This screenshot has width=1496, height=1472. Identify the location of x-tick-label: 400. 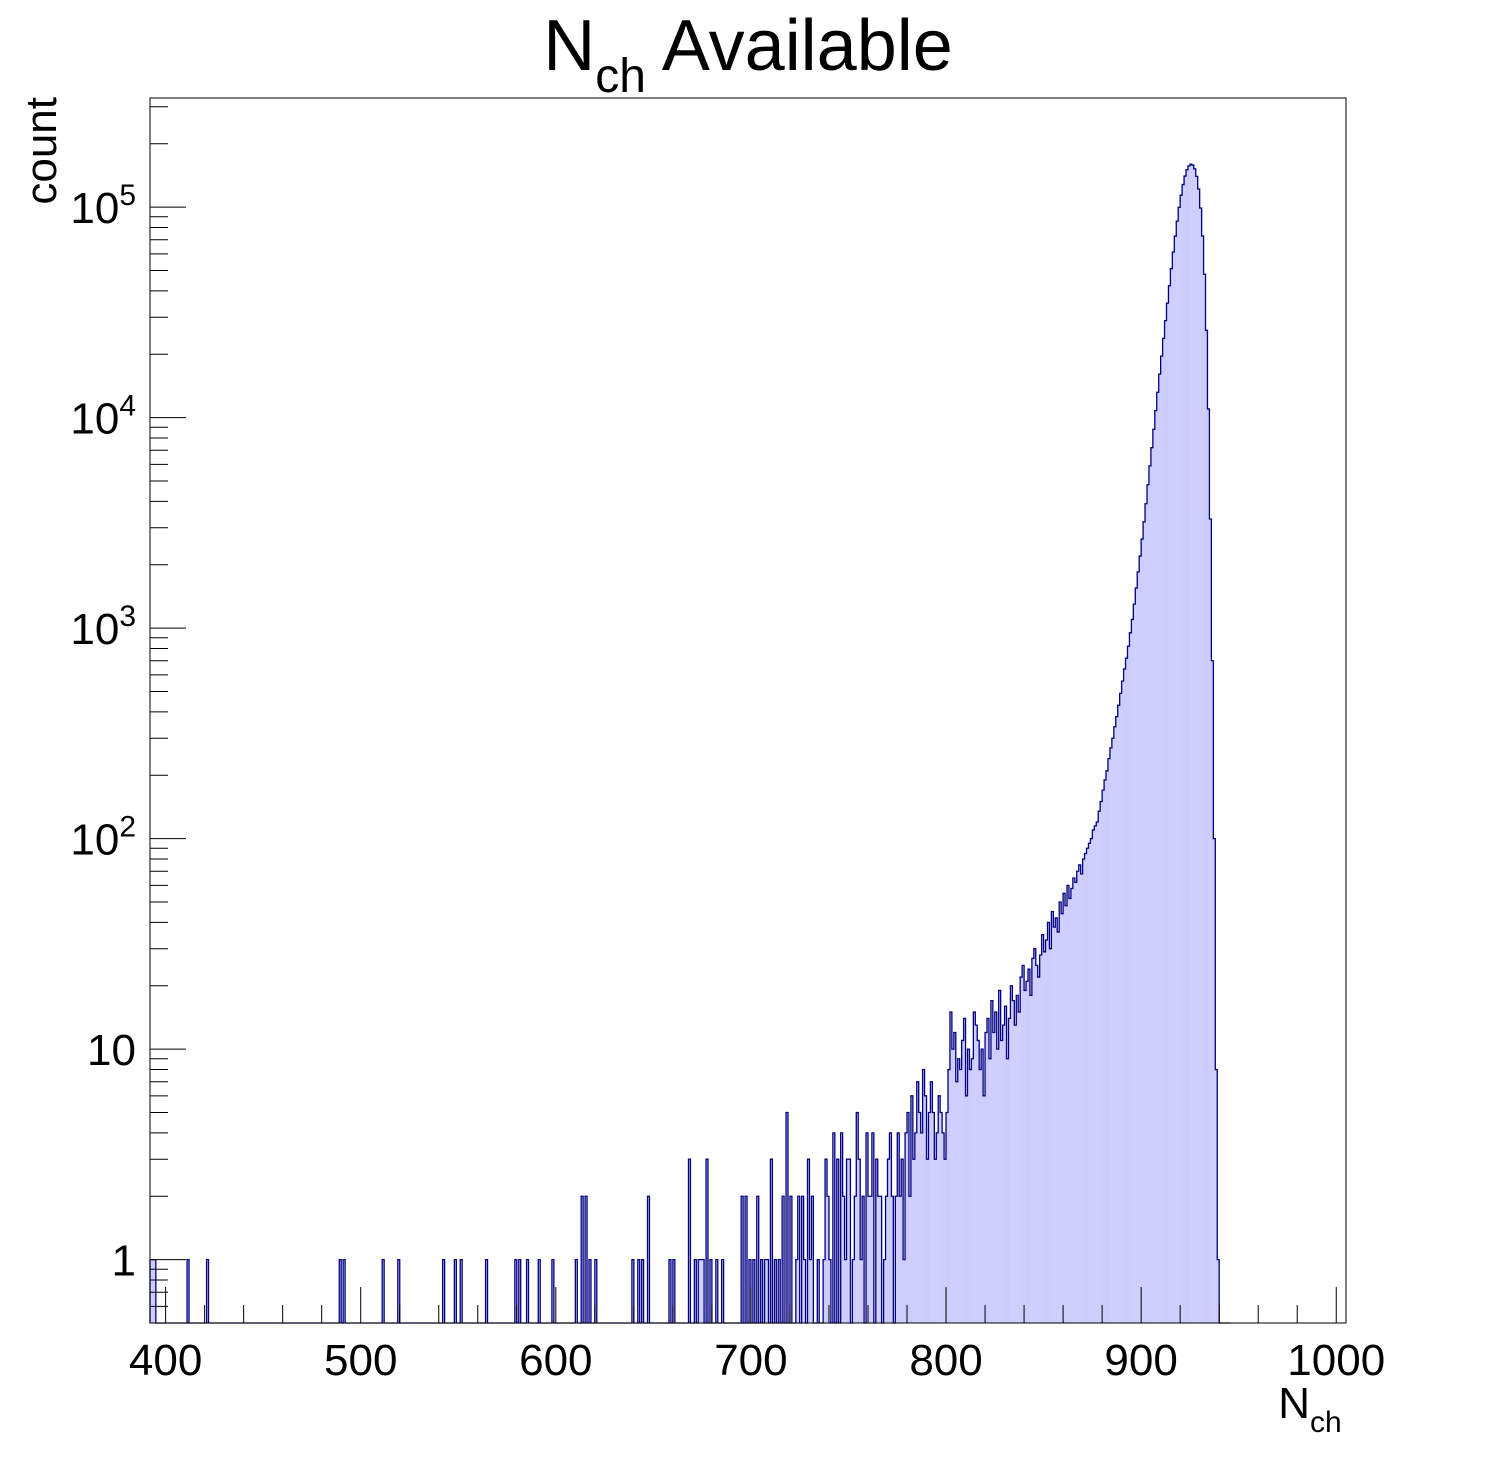
(165, 1360).